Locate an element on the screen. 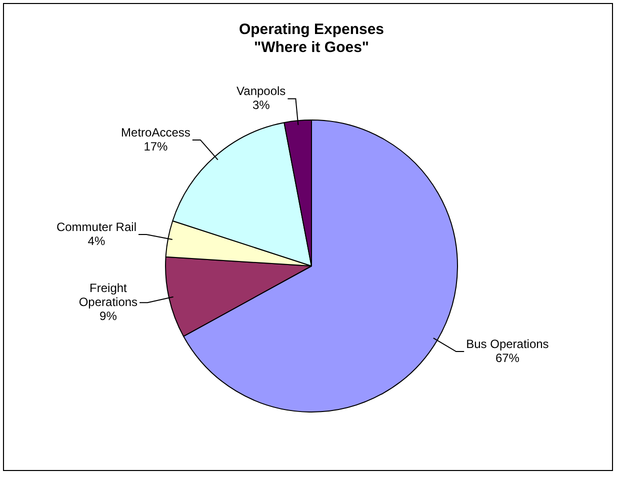  data-label: 9% is located at coordinates (109, 315).